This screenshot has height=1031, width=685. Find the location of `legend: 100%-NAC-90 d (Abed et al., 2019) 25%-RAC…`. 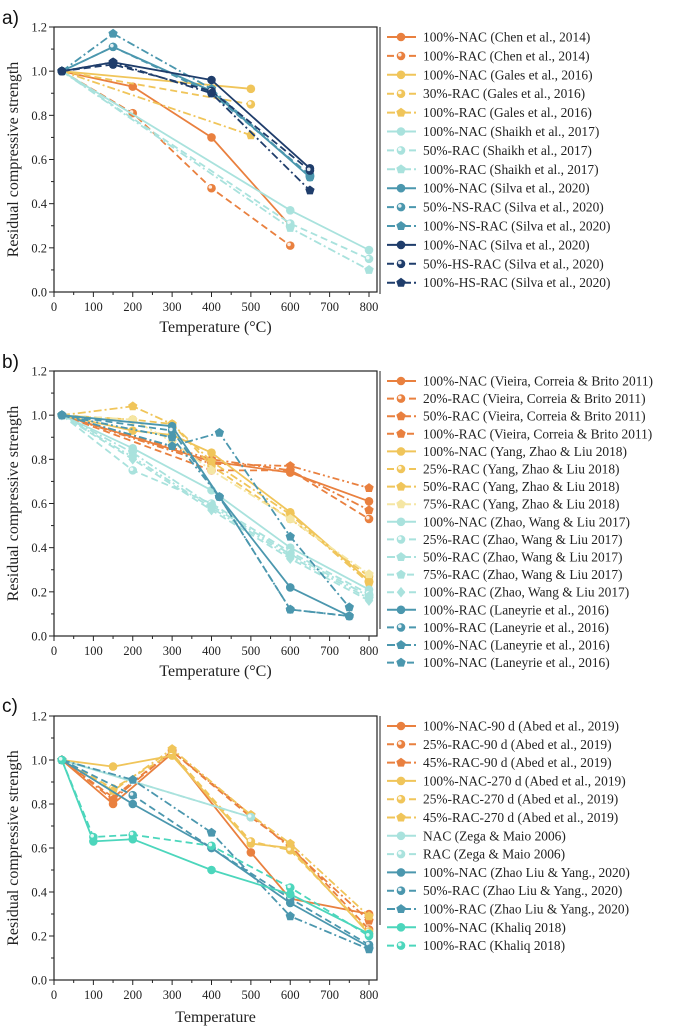

legend: 100%-NAC-90 d (Abed et al., 2019) 25%-RAC… is located at coordinates (504, 834).